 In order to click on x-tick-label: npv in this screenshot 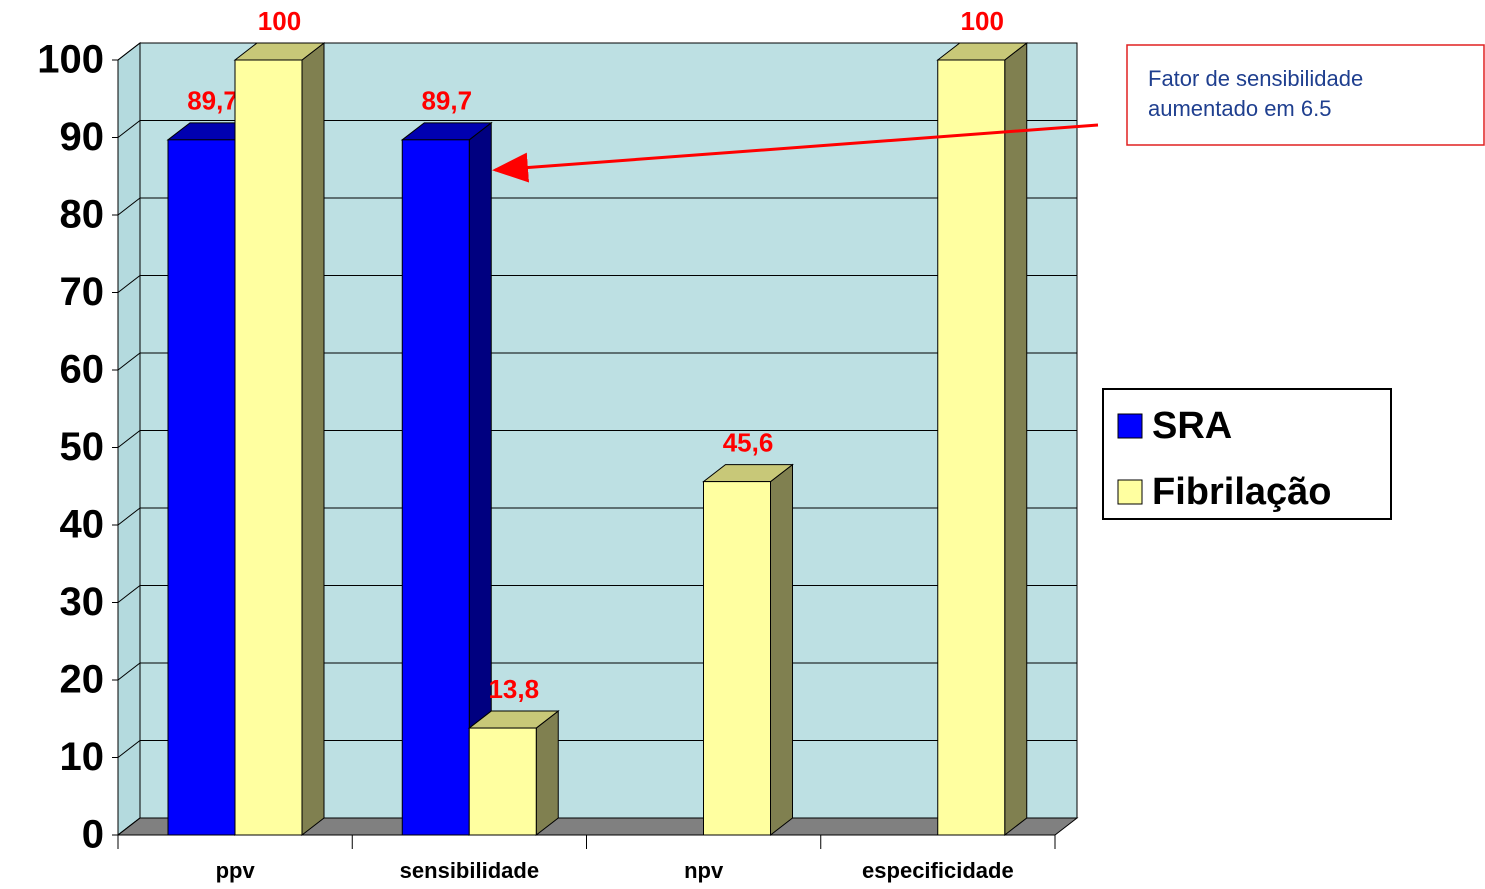, I will do `click(704, 870)`.